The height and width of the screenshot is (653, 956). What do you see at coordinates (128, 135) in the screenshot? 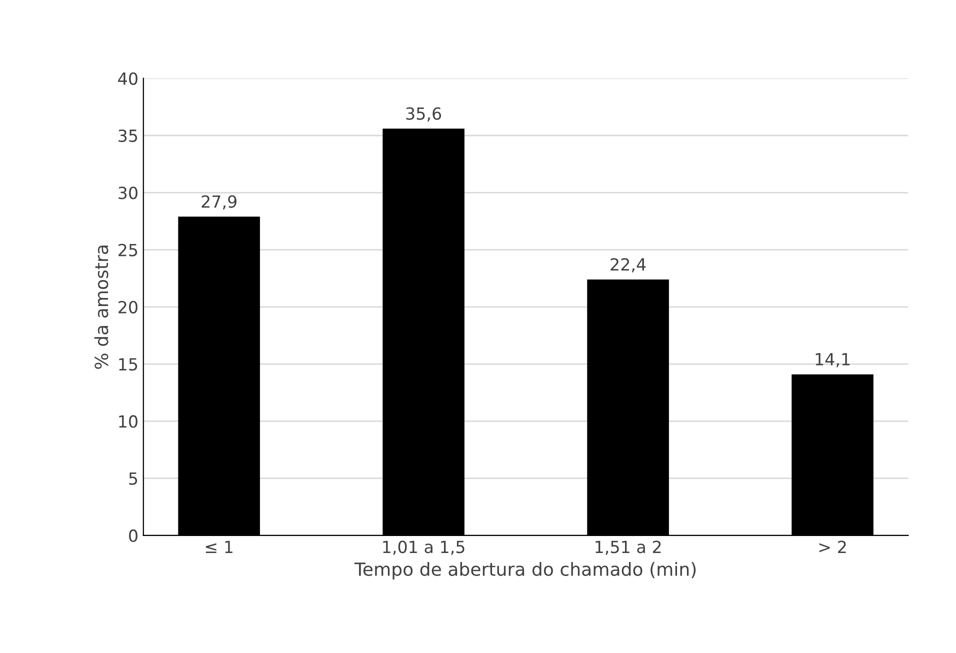
I see `y-tick-label: 35` at bounding box center [128, 135].